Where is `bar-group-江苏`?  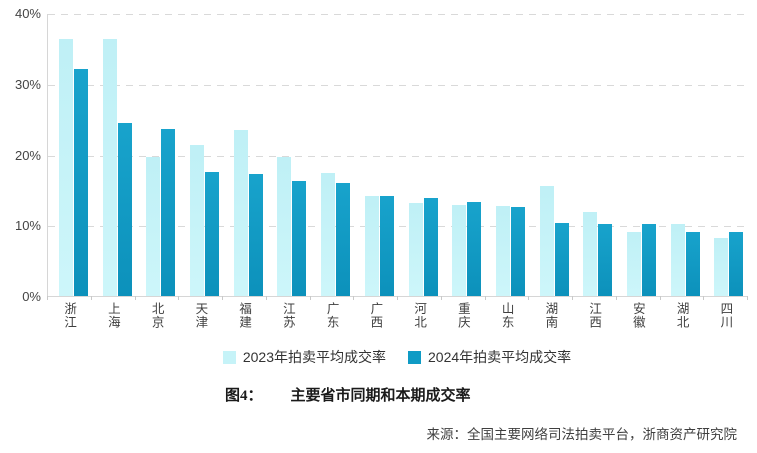 bar-group-江苏 is located at coordinates (288, 155).